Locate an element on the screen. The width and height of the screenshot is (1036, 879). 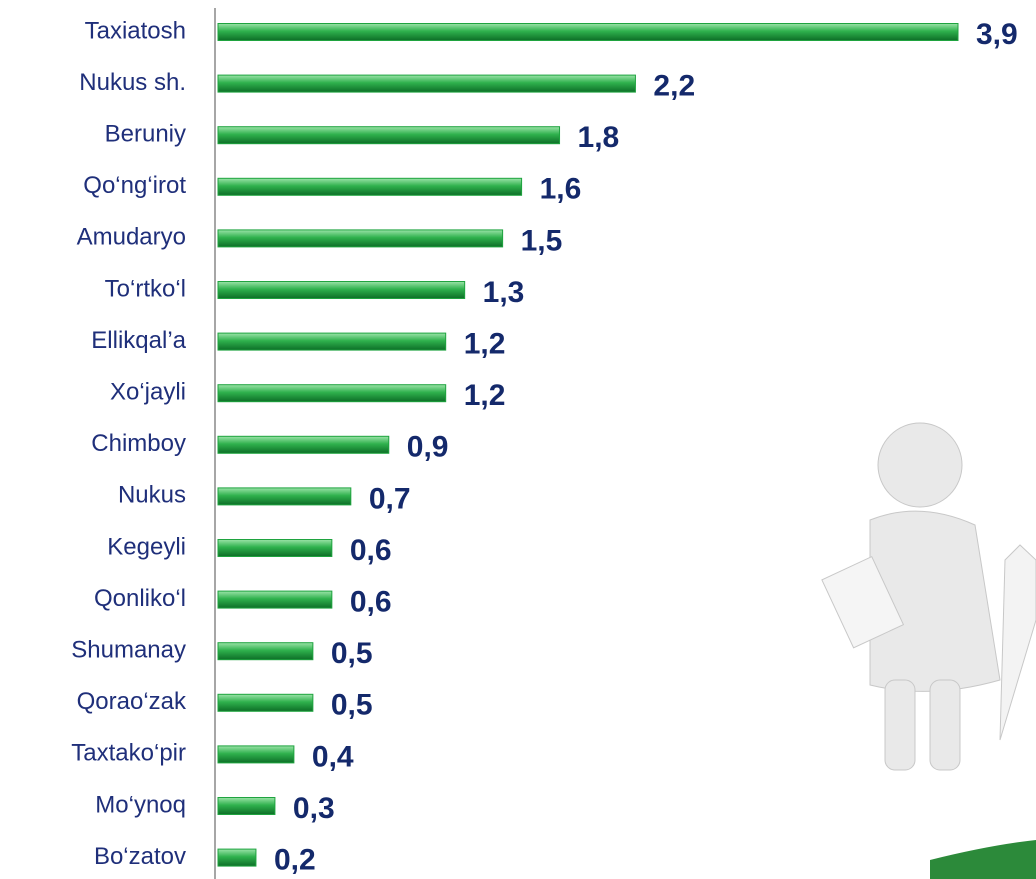
category-label: Nukus sh. is located at coordinates (132, 82).